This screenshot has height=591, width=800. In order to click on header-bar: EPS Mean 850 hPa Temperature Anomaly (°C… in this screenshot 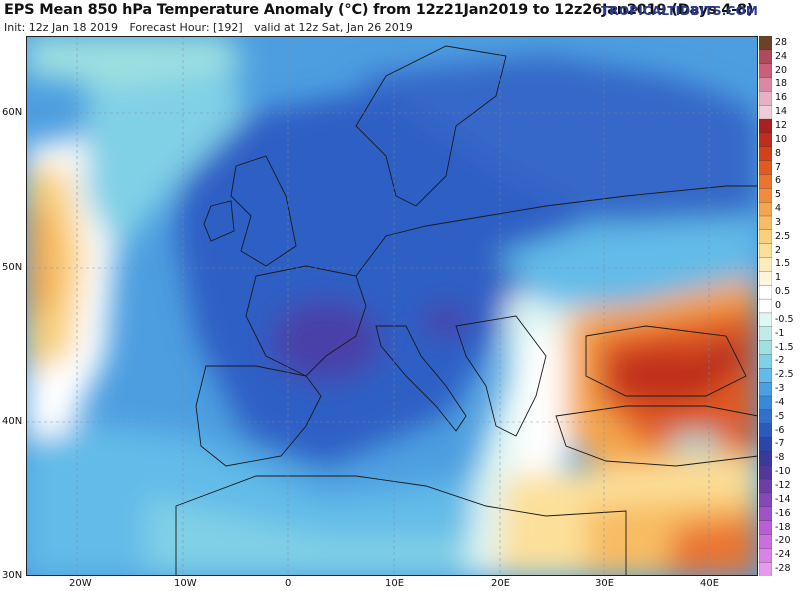, I will do `click(400, 18)`.